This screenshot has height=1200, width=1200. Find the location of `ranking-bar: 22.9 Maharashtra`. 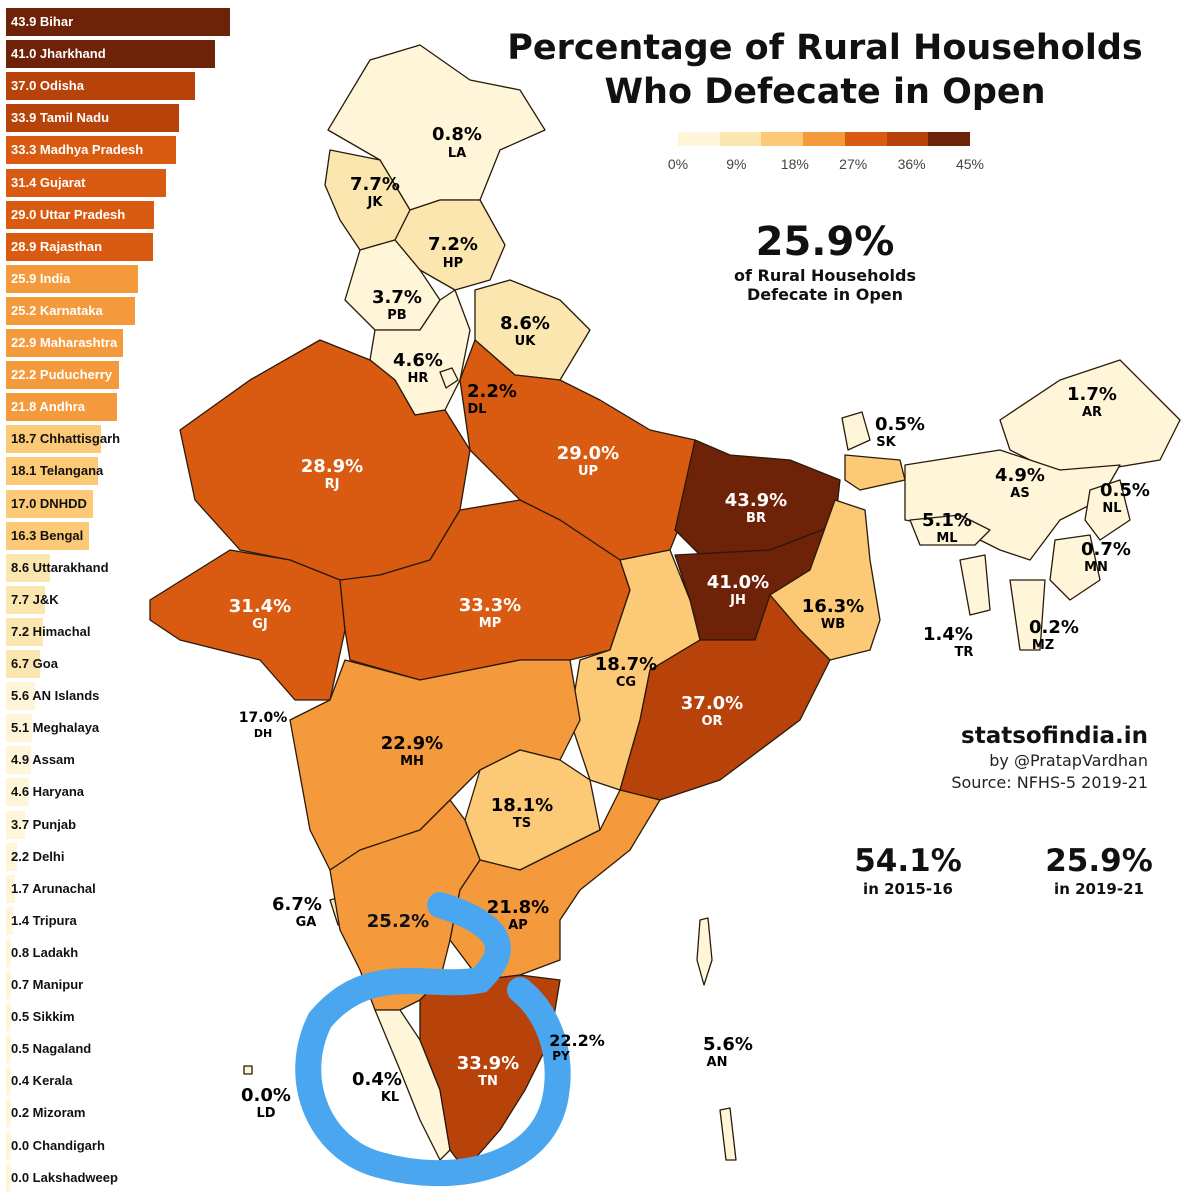

ranking-bar: 22.9 Maharashtra is located at coordinates (64, 343).